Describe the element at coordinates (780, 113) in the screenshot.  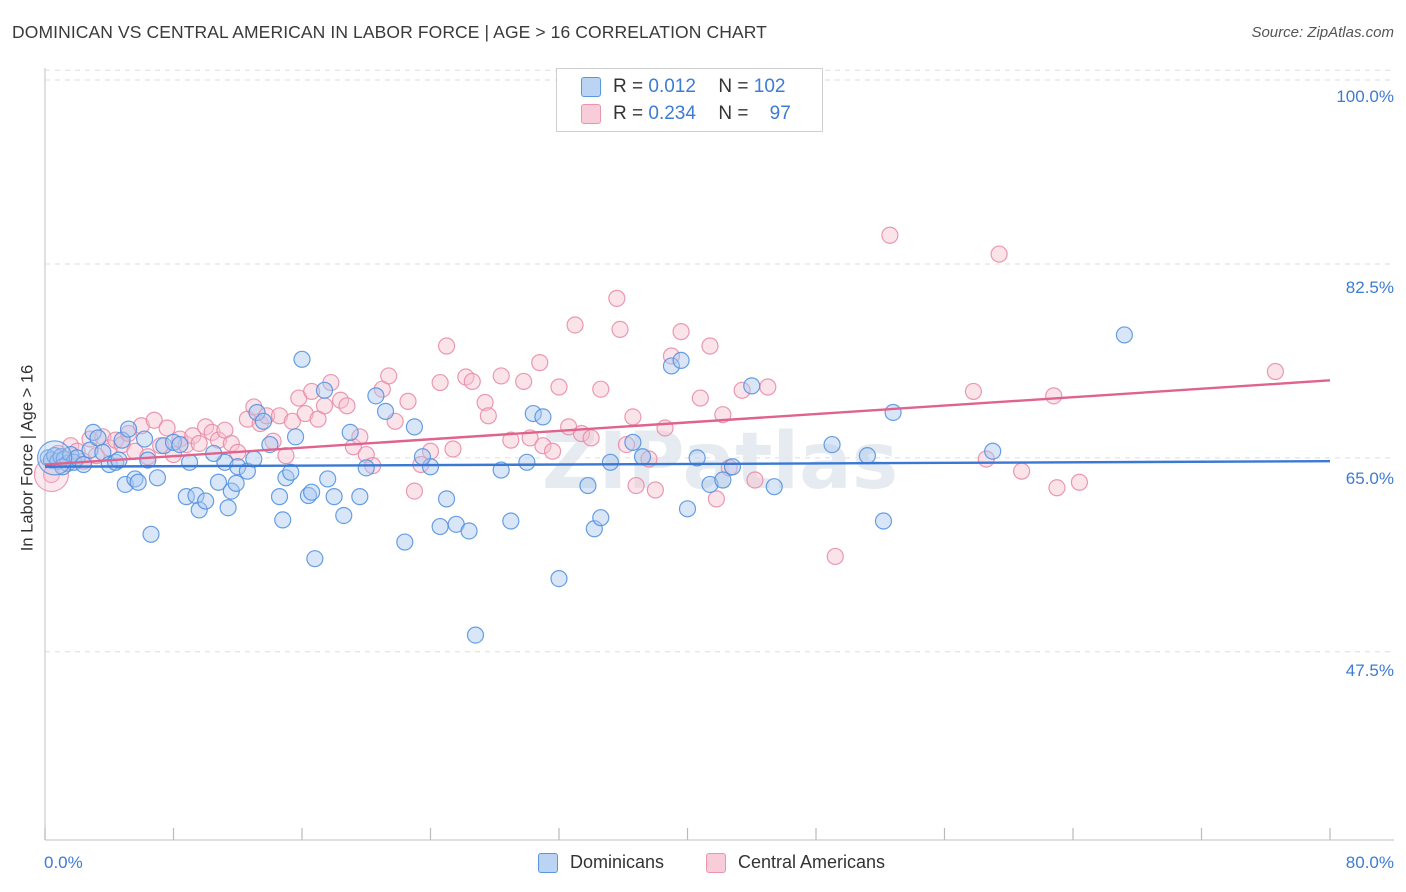
I see `n-value: 97` at that location.